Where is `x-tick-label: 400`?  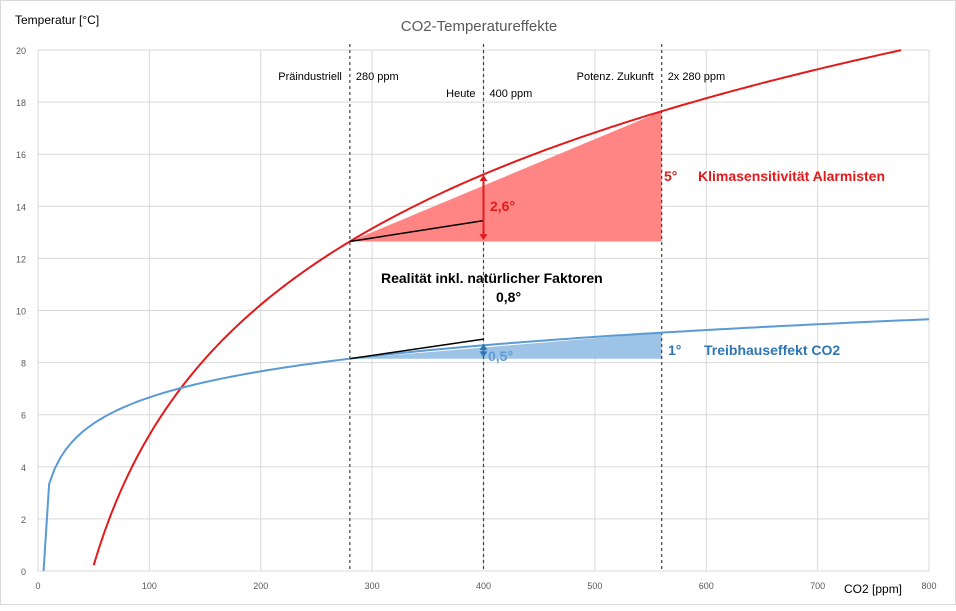 x-tick-label: 400 is located at coordinates (483, 586).